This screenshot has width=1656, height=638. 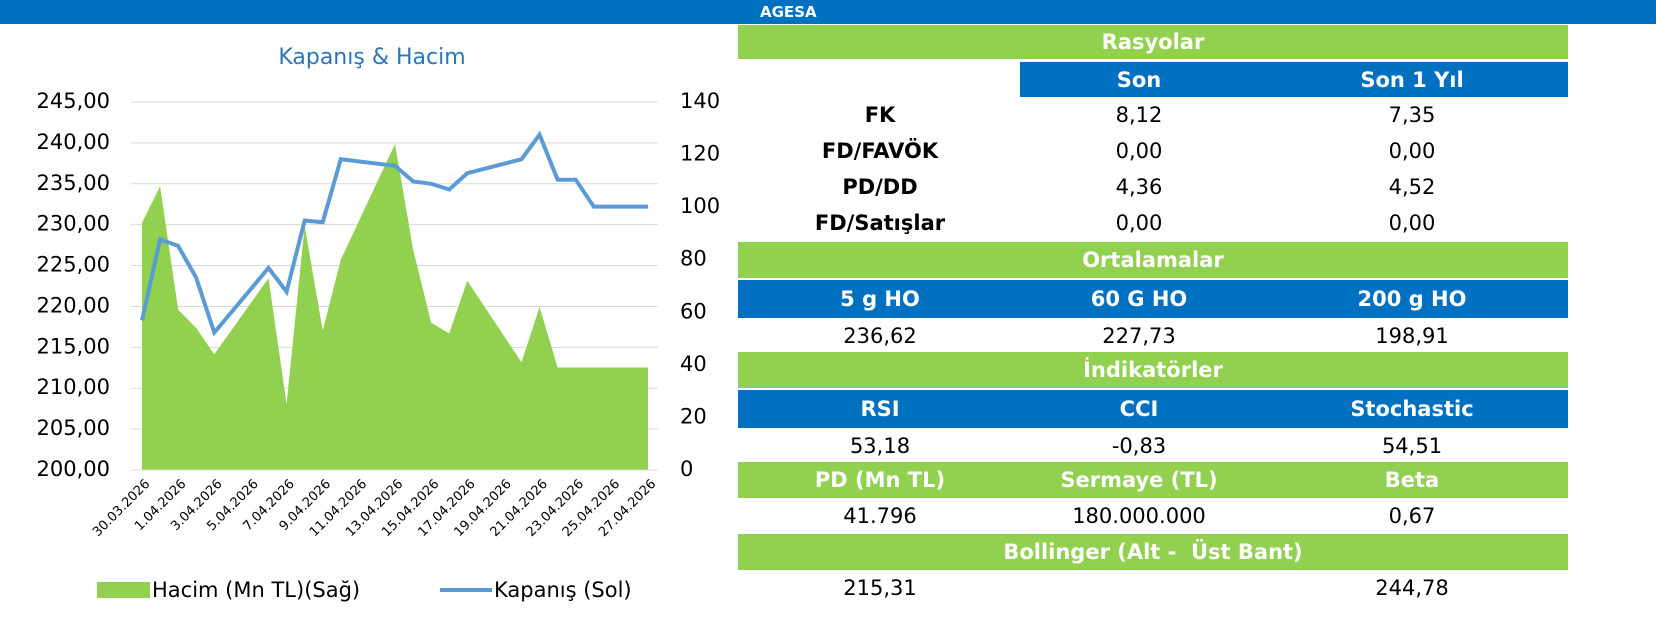 What do you see at coordinates (1139, 409) in the screenshot?
I see `column-header: CCI` at bounding box center [1139, 409].